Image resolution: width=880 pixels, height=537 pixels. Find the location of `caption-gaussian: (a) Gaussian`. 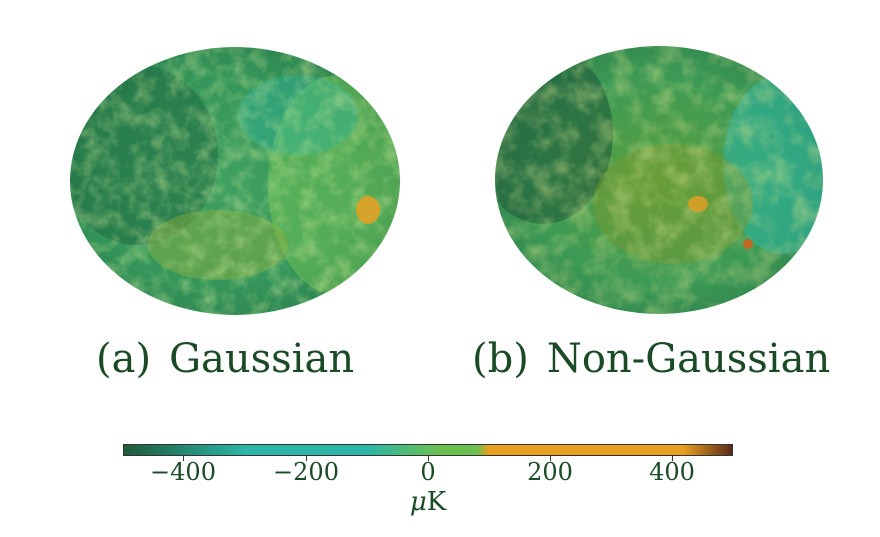

caption-gaussian: (a) Gaussian is located at coordinates (225, 359).